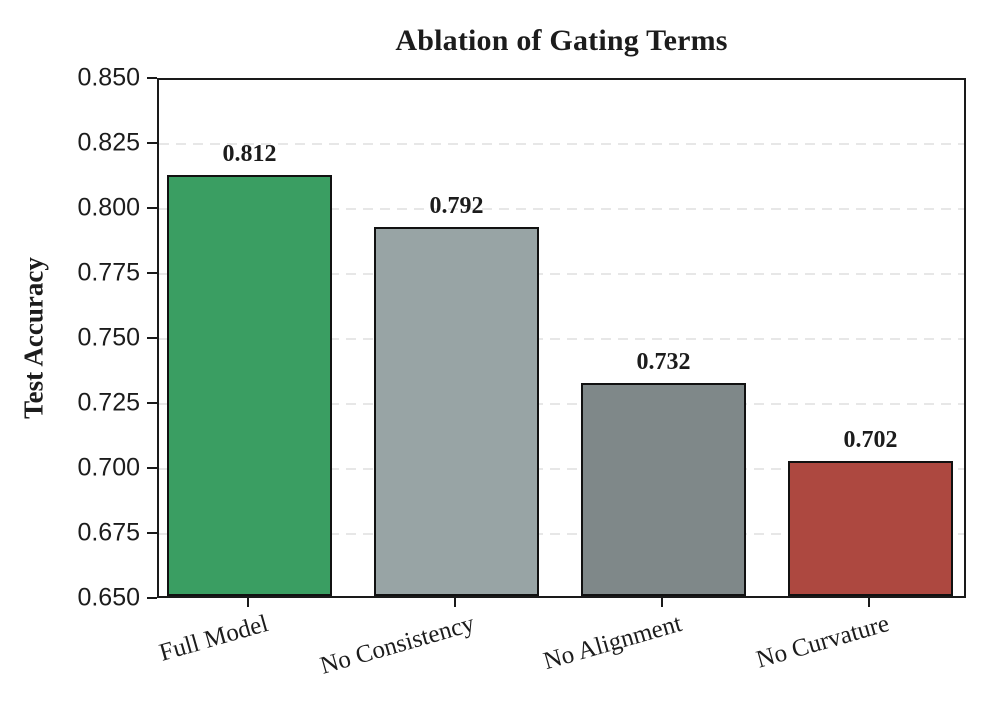 The width and height of the screenshot is (997, 712). What do you see at coordinates (213, 638) in the screenshot?
I see `x-tick-label: Full Model` at bounding box center [213, 638].